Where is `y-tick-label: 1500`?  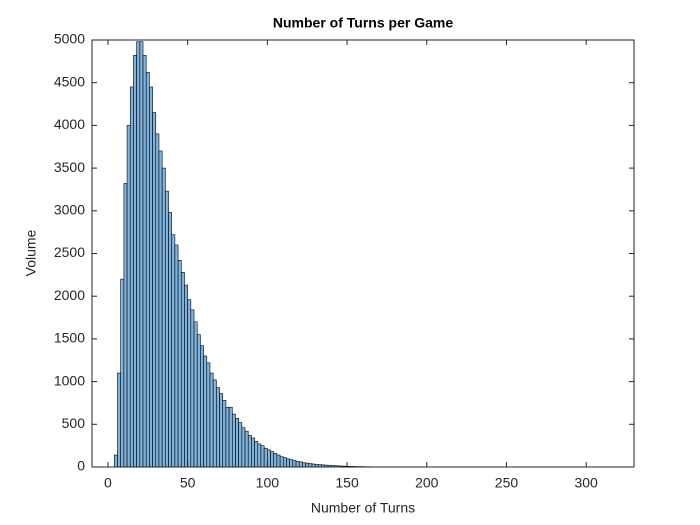
y-tick-label: 1500 is located at coordinates (69, 338).